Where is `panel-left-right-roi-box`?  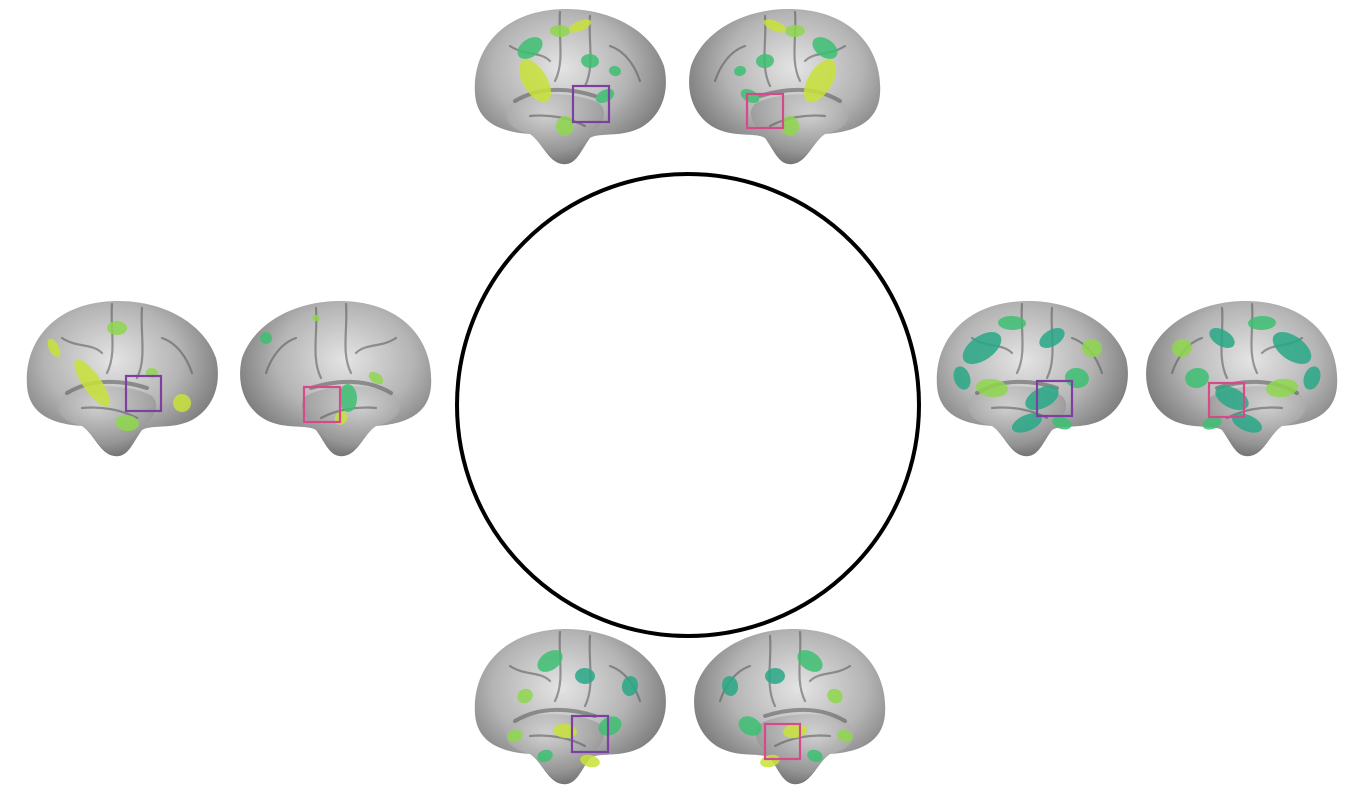
panel-left-right-roi-box is located at coordinates (322, 404).